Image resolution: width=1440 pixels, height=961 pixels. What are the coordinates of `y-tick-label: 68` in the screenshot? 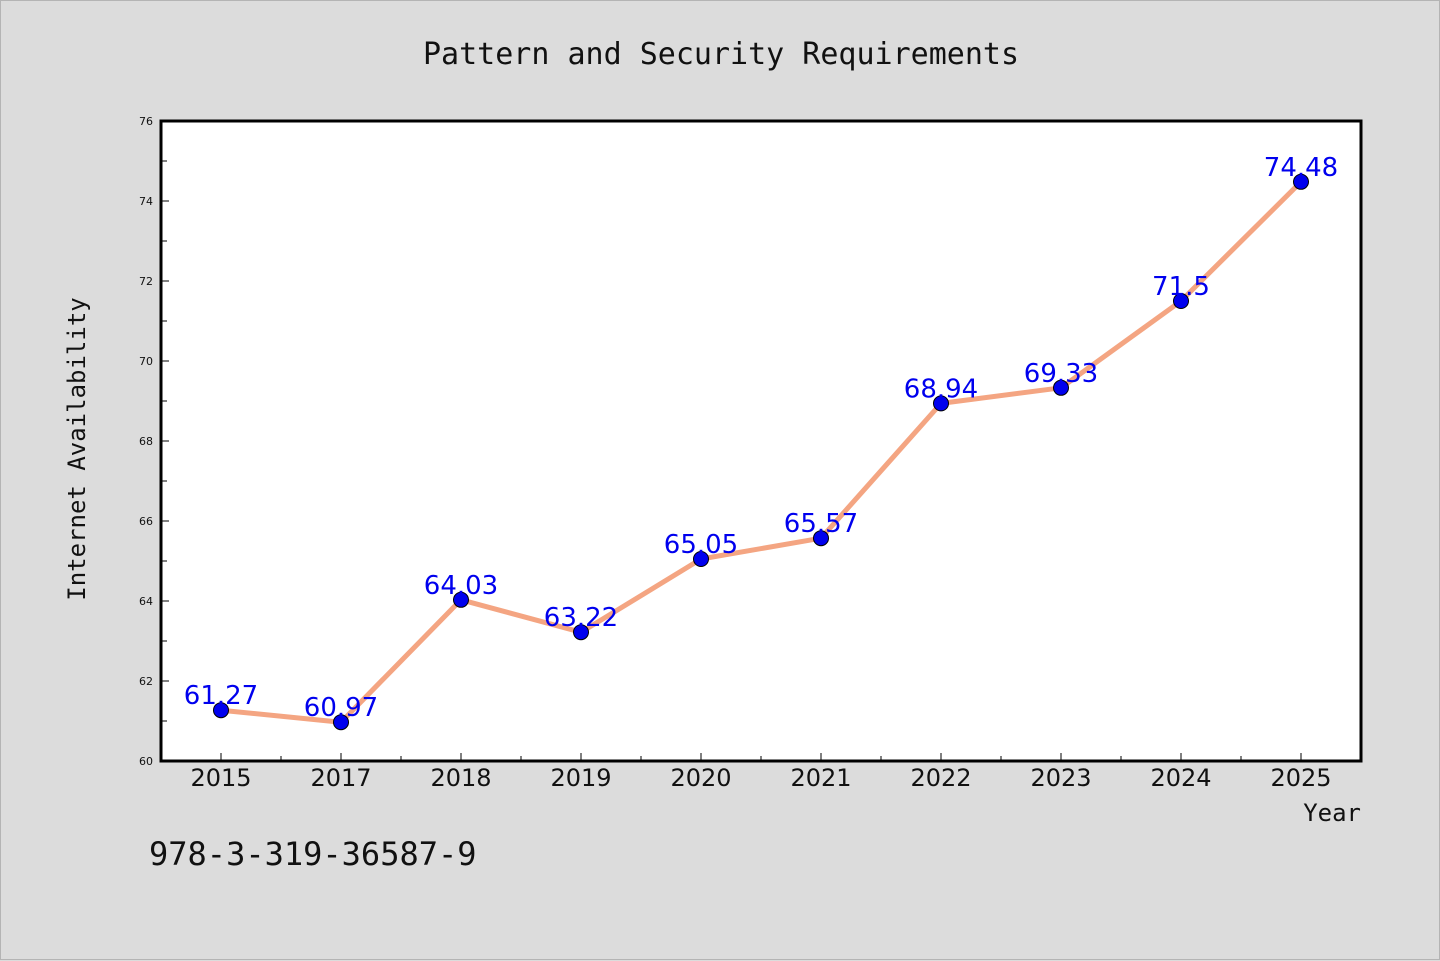 It's located at (146, 441).